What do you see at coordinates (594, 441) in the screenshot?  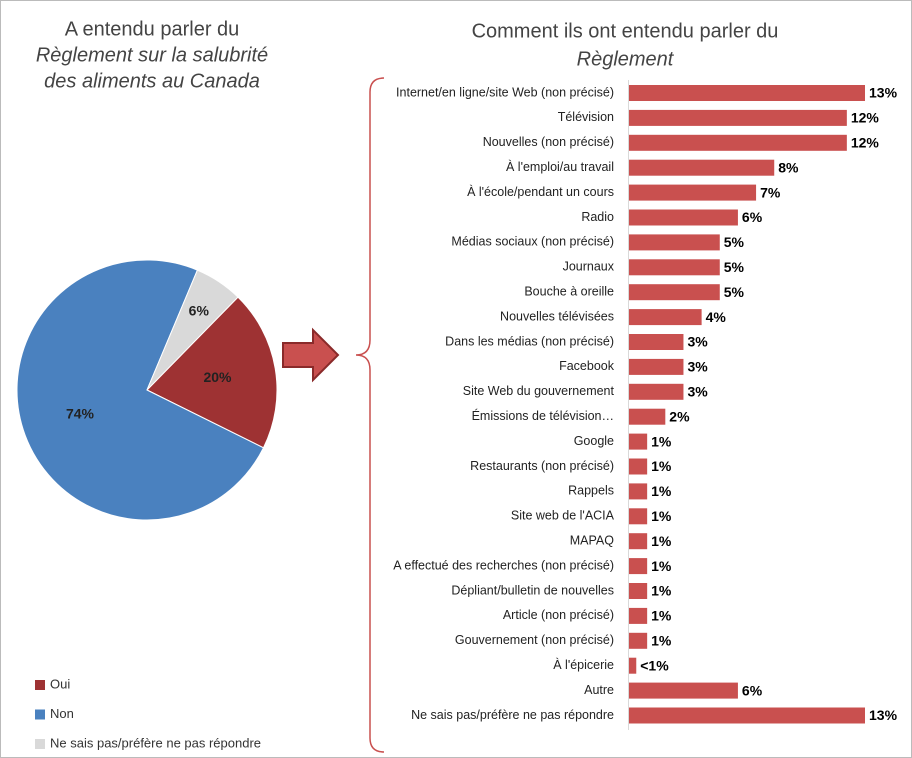 I see `category-label: Google` at bounding box center [594, 441].